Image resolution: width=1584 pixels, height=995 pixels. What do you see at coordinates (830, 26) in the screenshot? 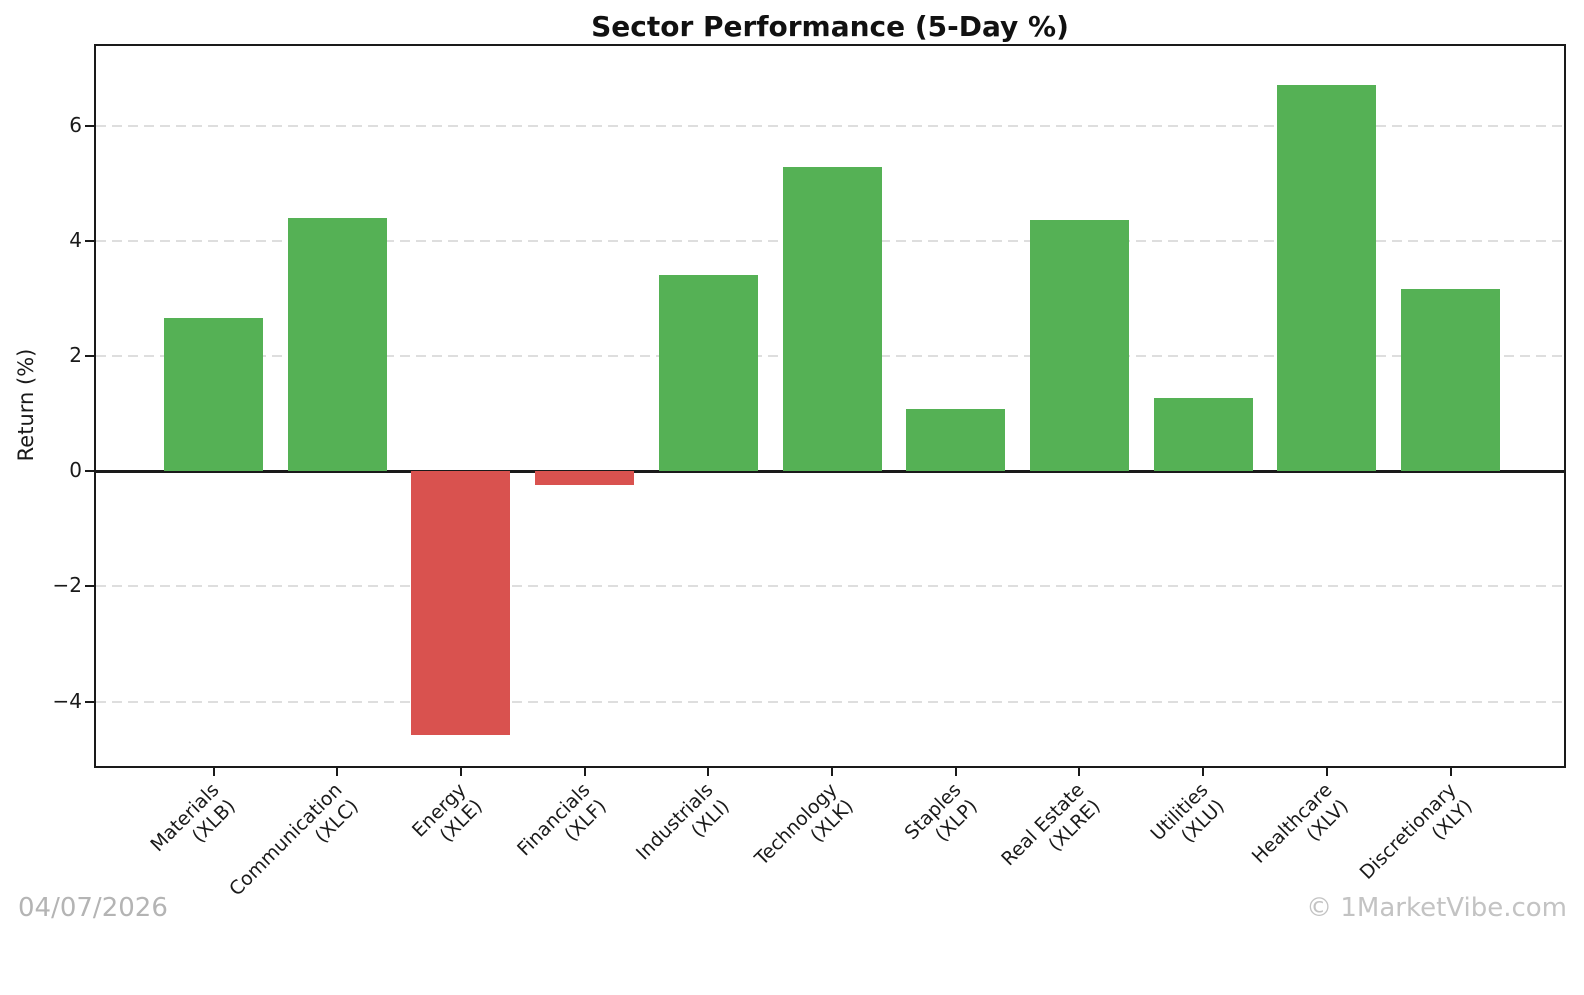
I see `chart-title: Sector Performance (5-Day %)` at bounding box center [830, 26].